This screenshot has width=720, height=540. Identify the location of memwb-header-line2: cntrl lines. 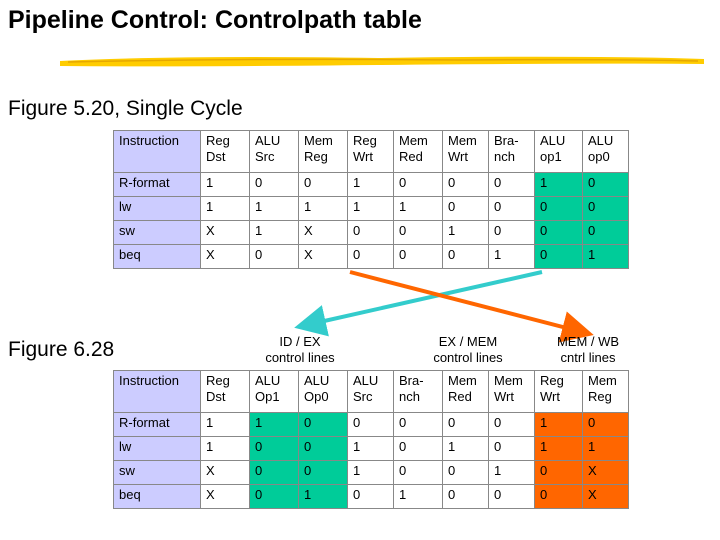
(588, 357).